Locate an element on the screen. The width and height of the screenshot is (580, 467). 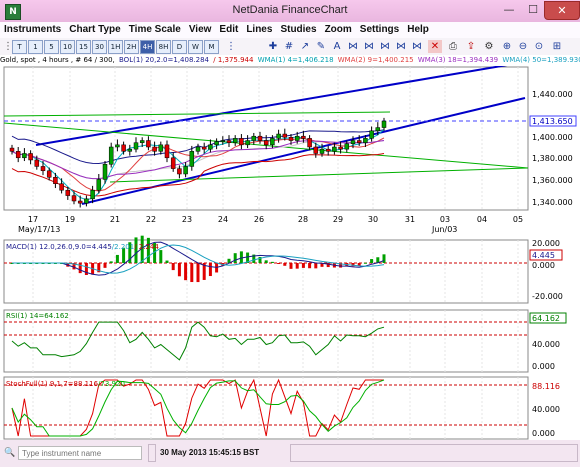
menu-help: Help is located at coordinates (418, 29).